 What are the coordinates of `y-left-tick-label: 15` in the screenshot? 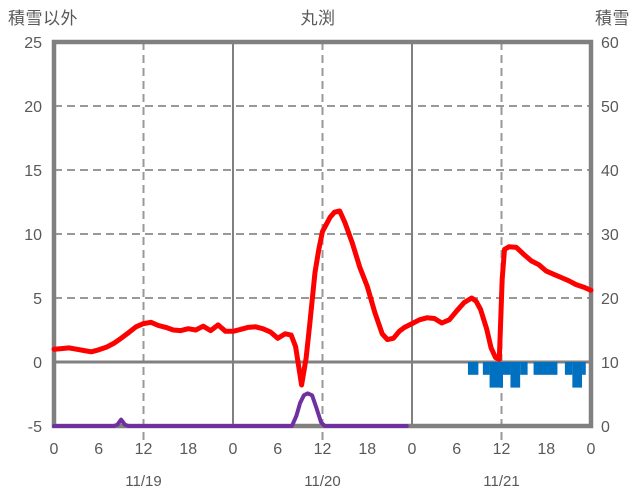 It's located at (33, 171).